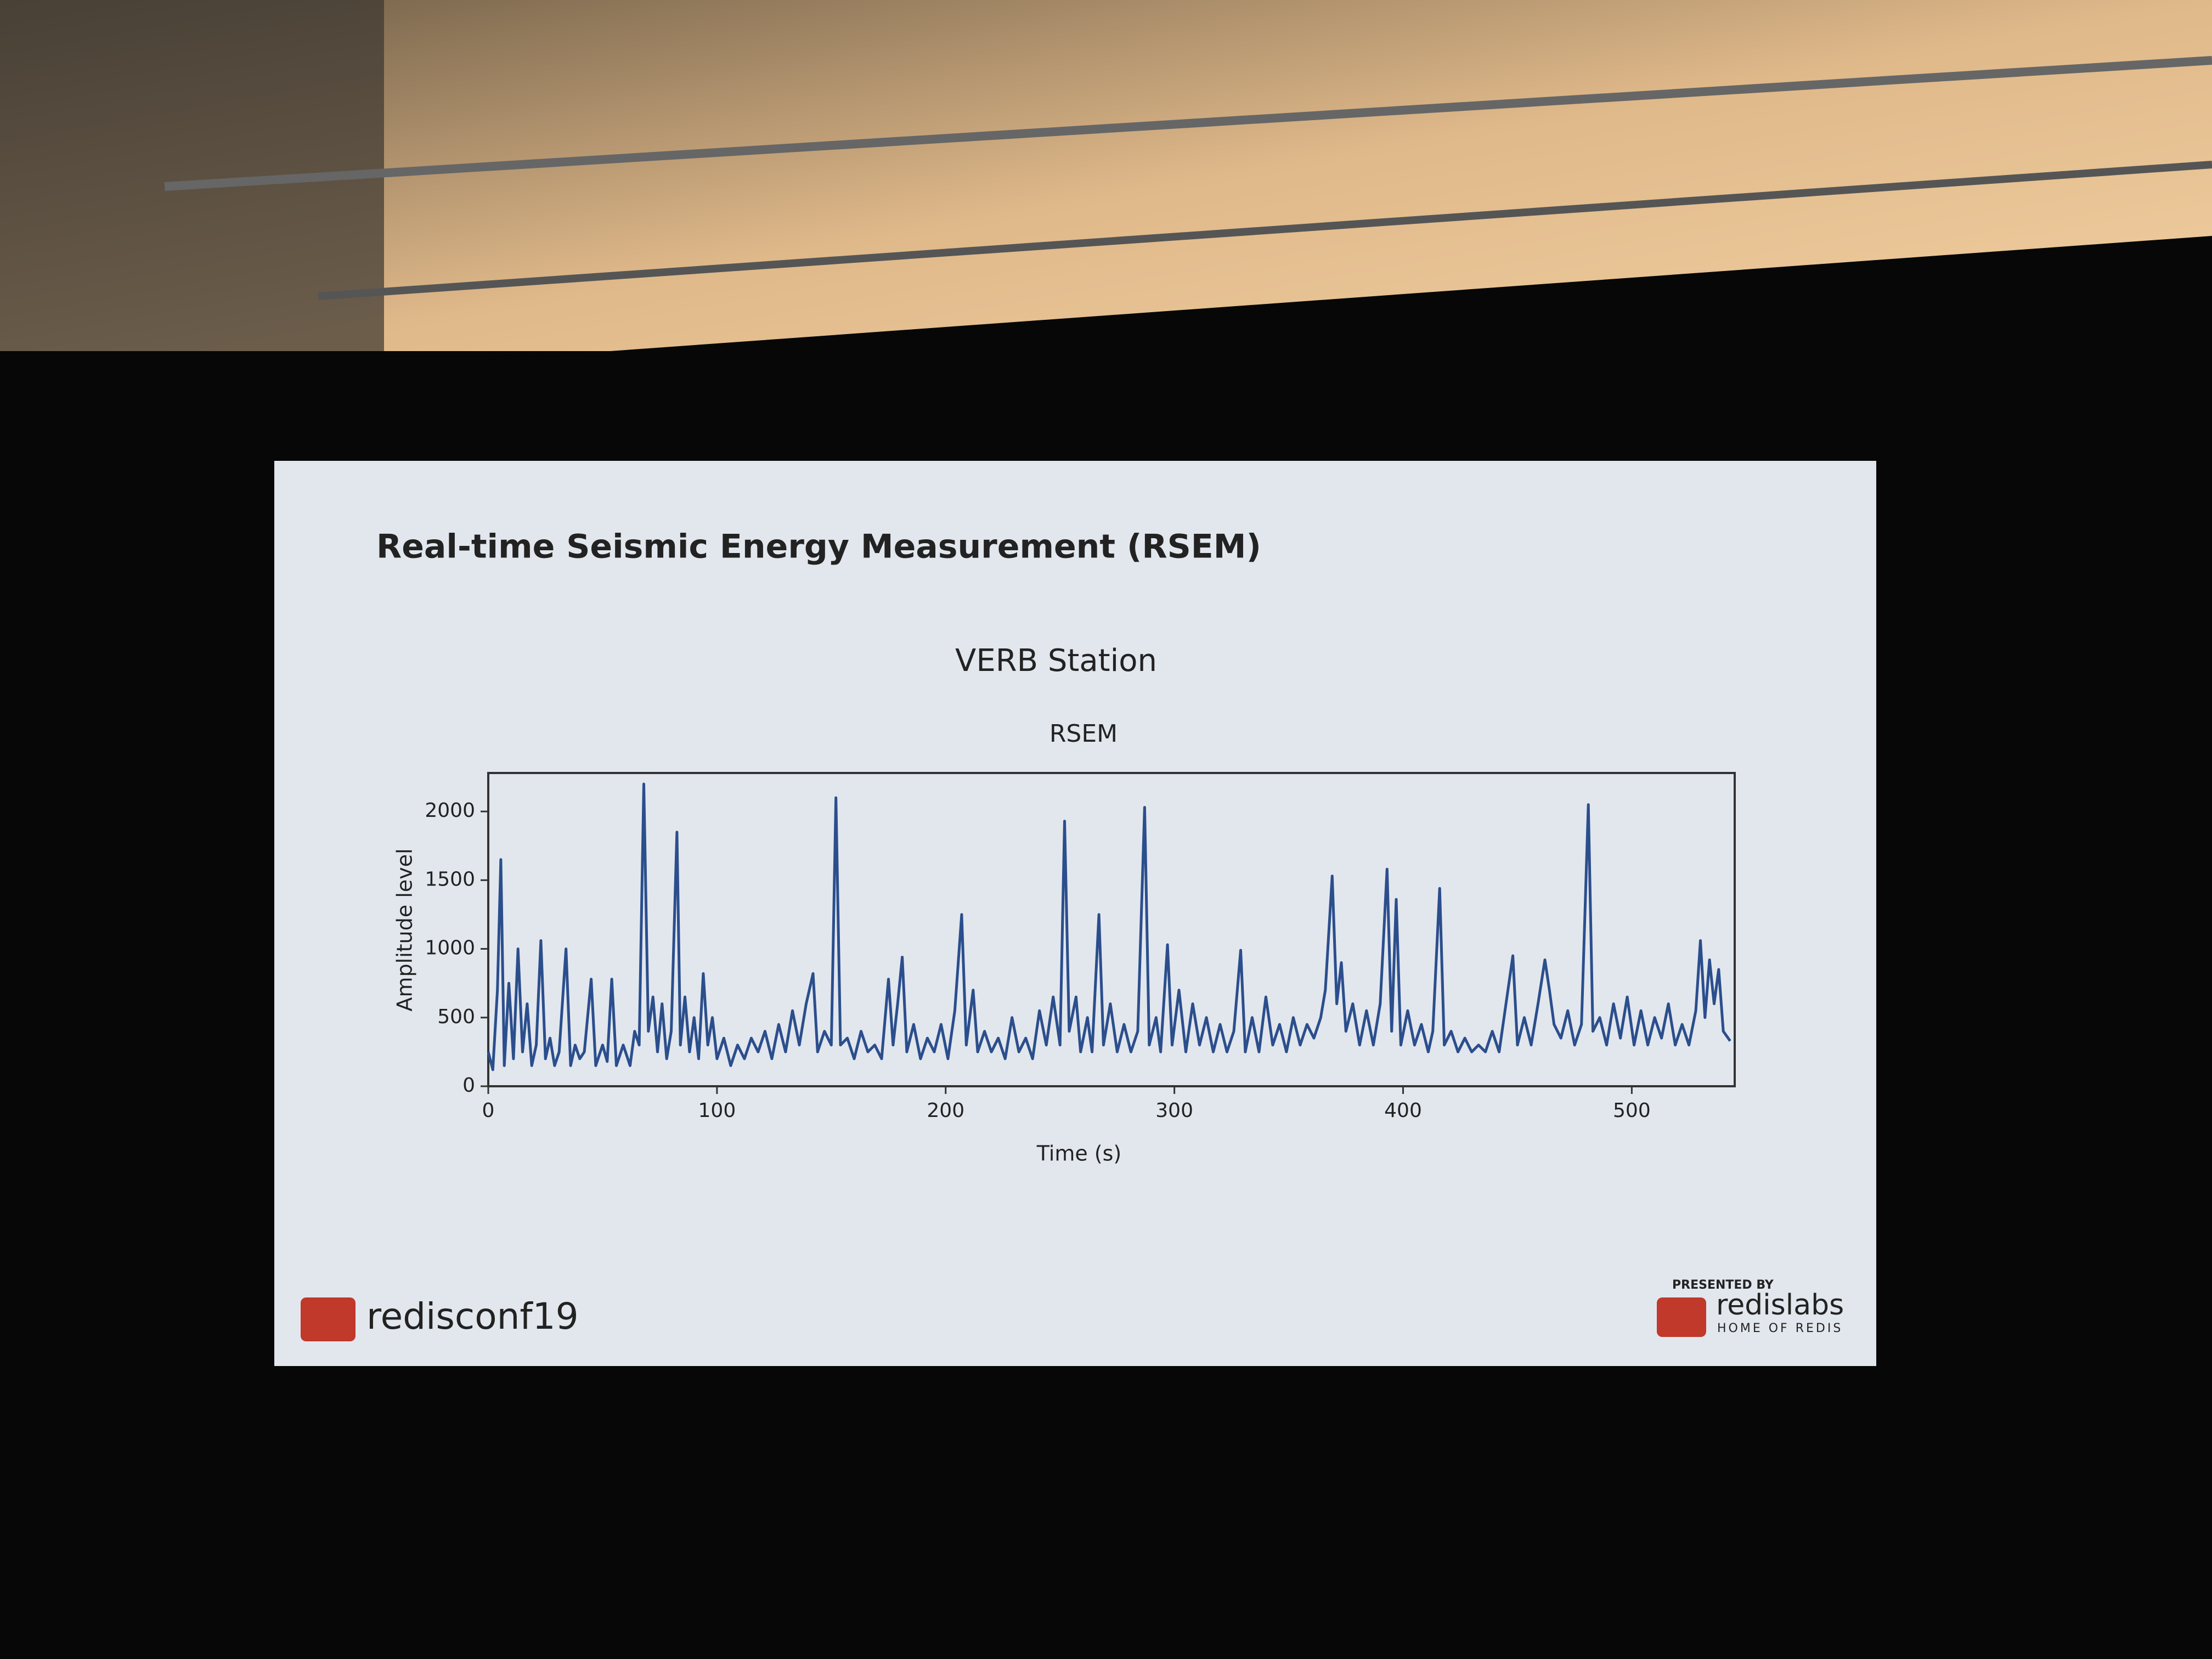 The width and height of the screenshot is (2212, 1659). I want to click on y-tick-label: 1500, so click(450, 879).